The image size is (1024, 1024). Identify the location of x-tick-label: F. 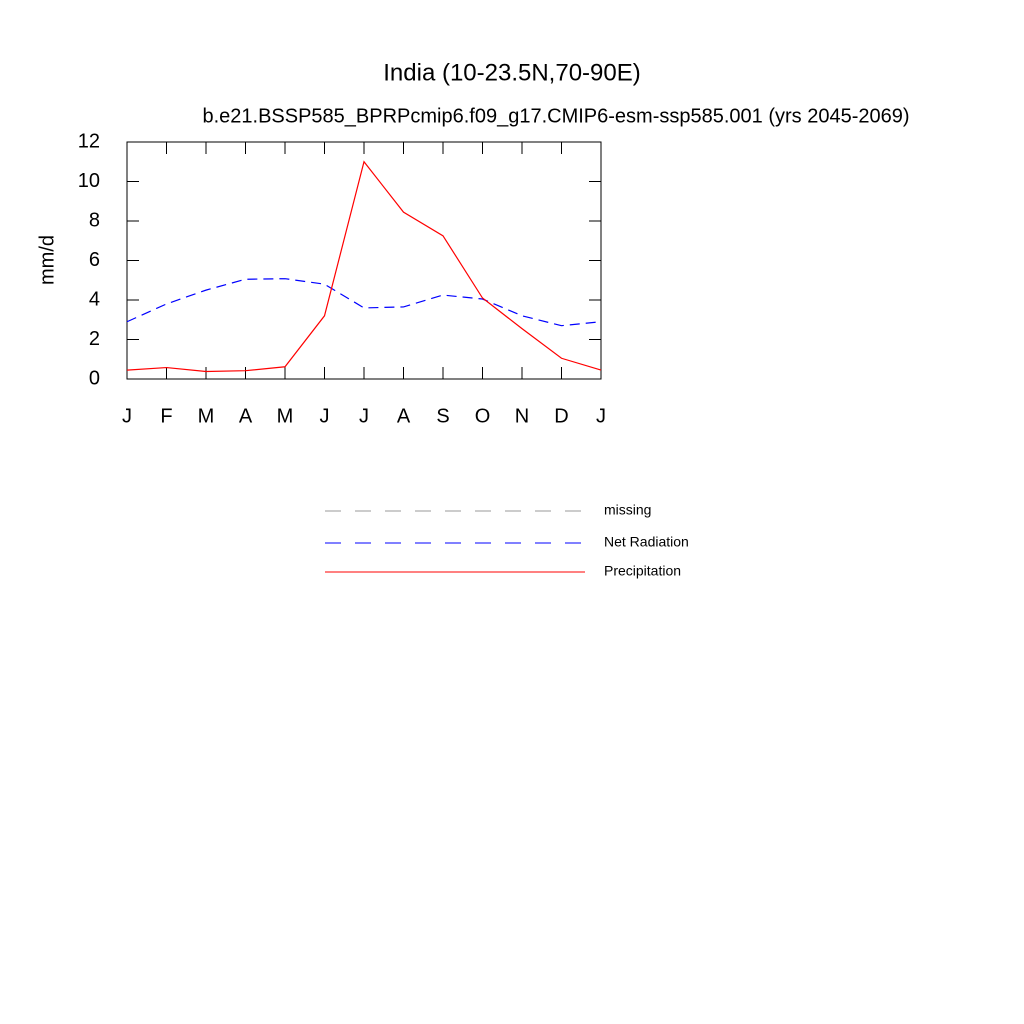
(166, 416).